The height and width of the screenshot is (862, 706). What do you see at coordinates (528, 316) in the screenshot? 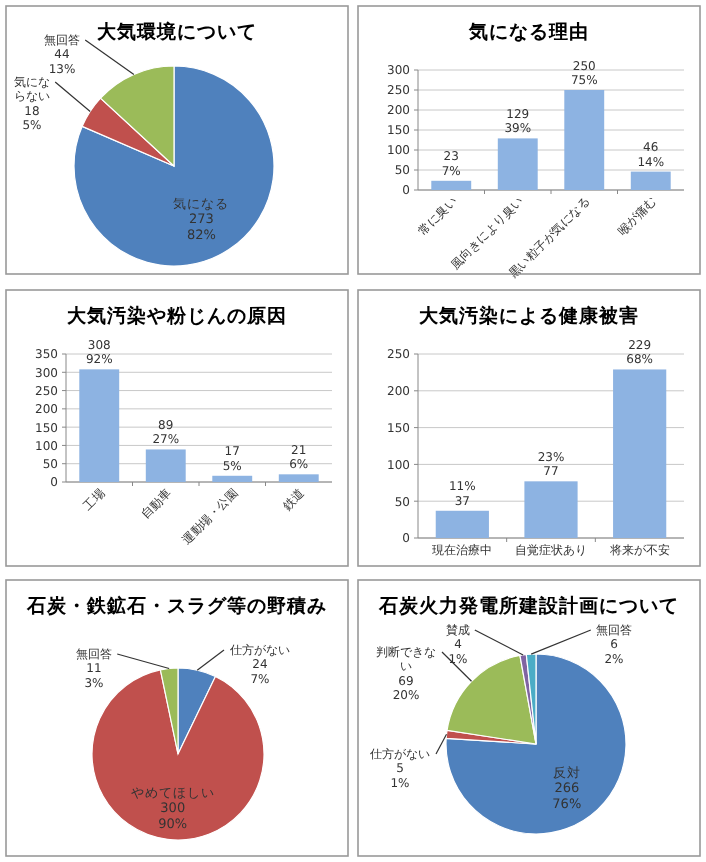
I see `chart-title: 大気汚染による健康被害` at bounding box center [528, 316].